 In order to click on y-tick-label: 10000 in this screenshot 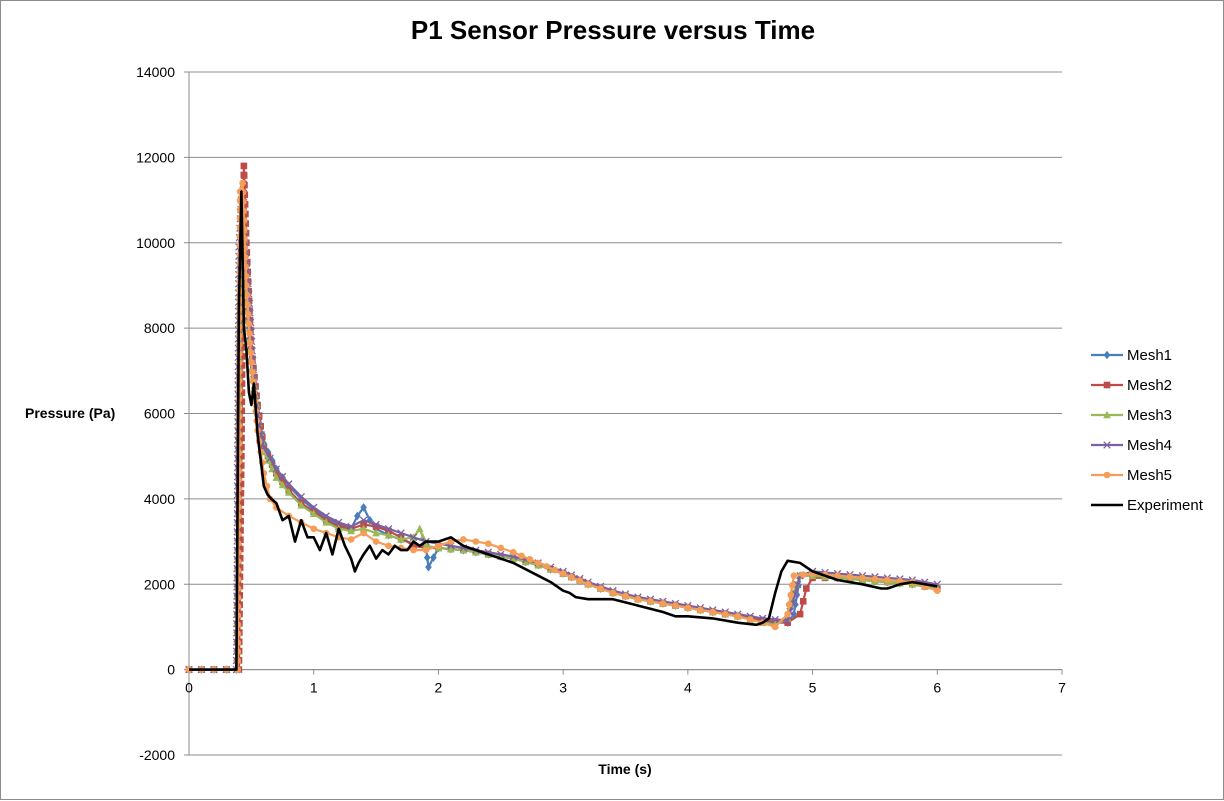, I will do `click(155, 243)`.